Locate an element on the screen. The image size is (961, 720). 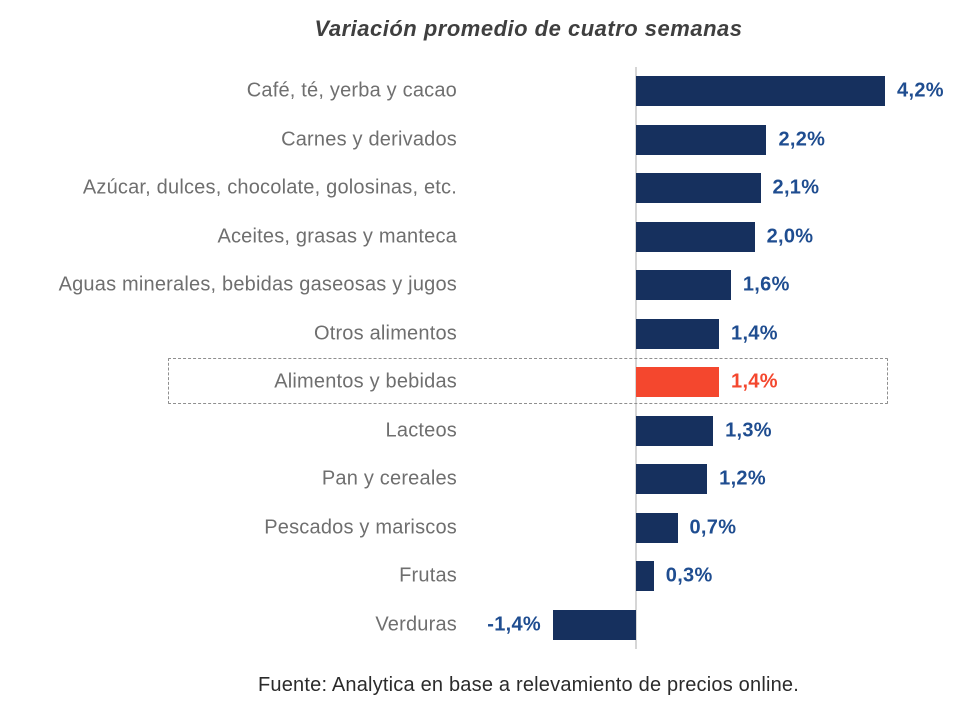
bar-row: Pan y cereales 1,2% is located at coordinates (480, 479).